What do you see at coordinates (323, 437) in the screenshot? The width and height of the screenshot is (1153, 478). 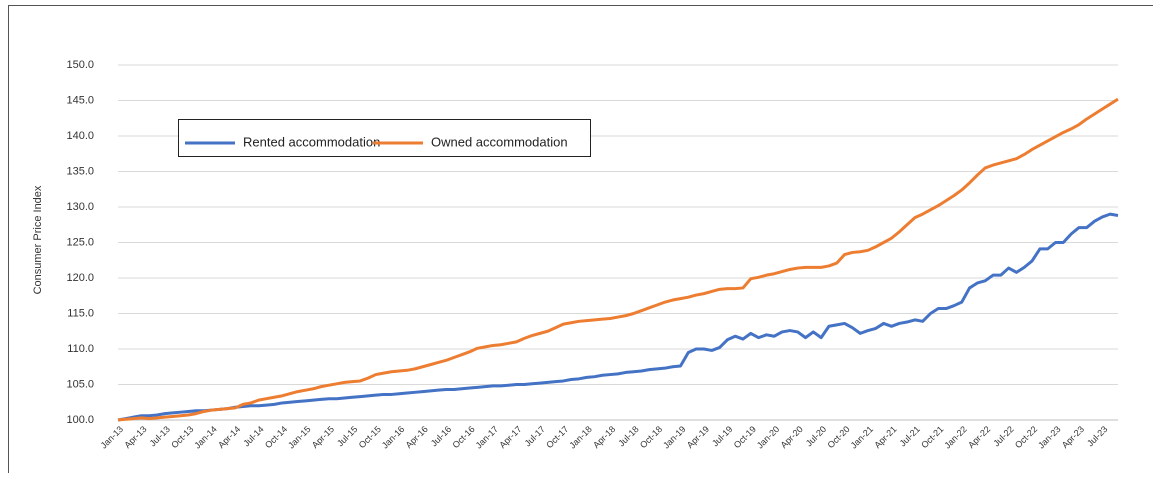 I see `x-tick-label: Apr-15` at bounding box center [323, 437].